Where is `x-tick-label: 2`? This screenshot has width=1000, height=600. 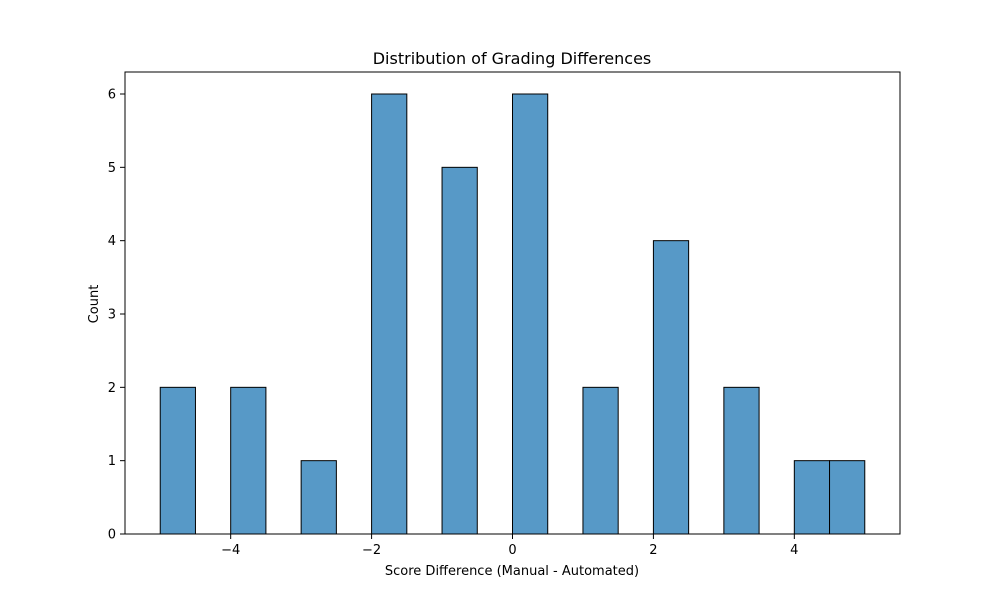
x-tick-label: 2 is located at coordinates (653, 550).